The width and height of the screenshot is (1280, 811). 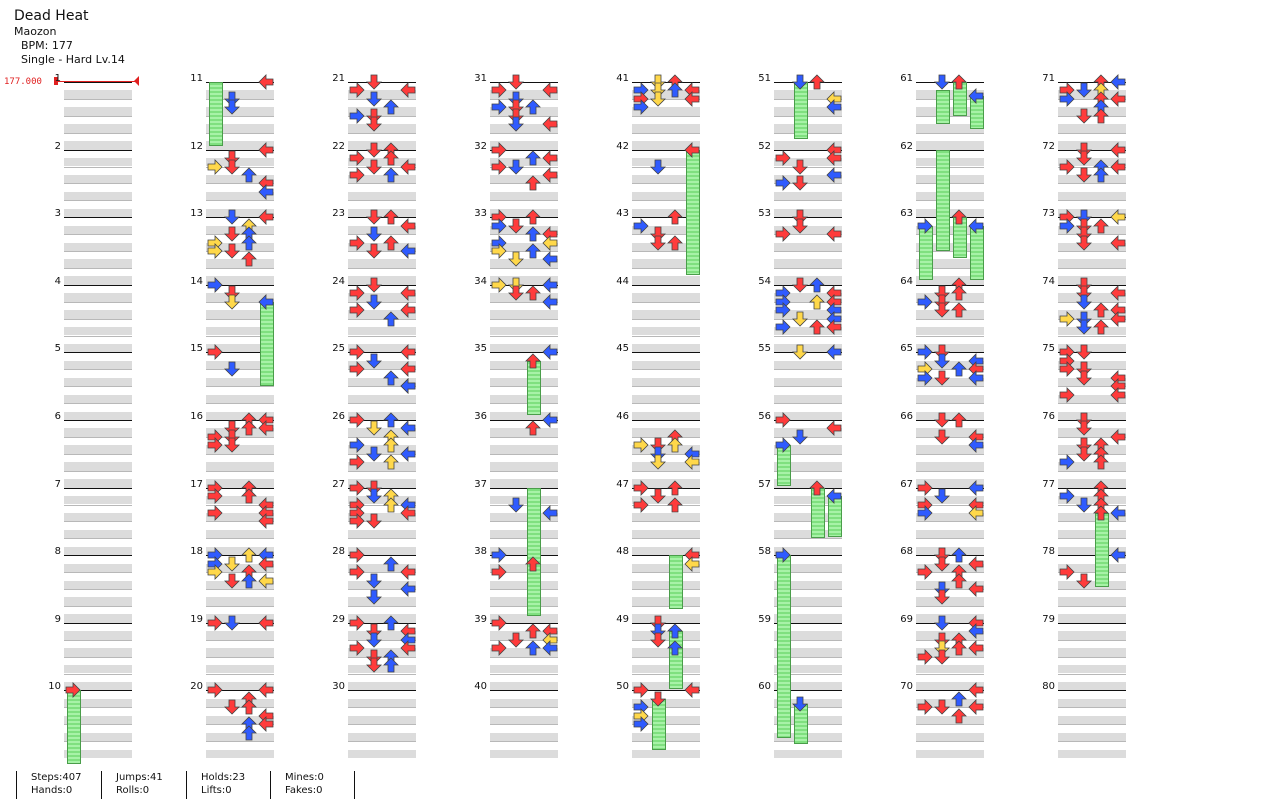 I want to click on measure-number: 14, so click(x=196, y=281).